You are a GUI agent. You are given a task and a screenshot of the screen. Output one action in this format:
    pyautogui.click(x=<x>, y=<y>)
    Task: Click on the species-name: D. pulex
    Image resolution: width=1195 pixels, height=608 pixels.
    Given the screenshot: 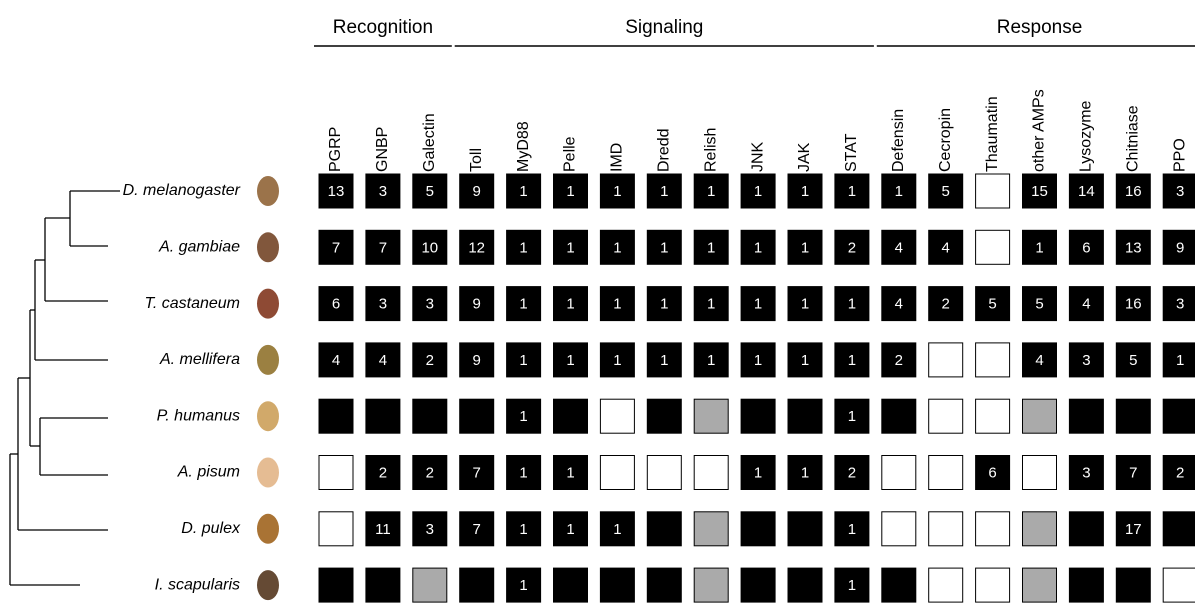 What is the action you would take?
    pyautogui.click(x=211, y=528)
    